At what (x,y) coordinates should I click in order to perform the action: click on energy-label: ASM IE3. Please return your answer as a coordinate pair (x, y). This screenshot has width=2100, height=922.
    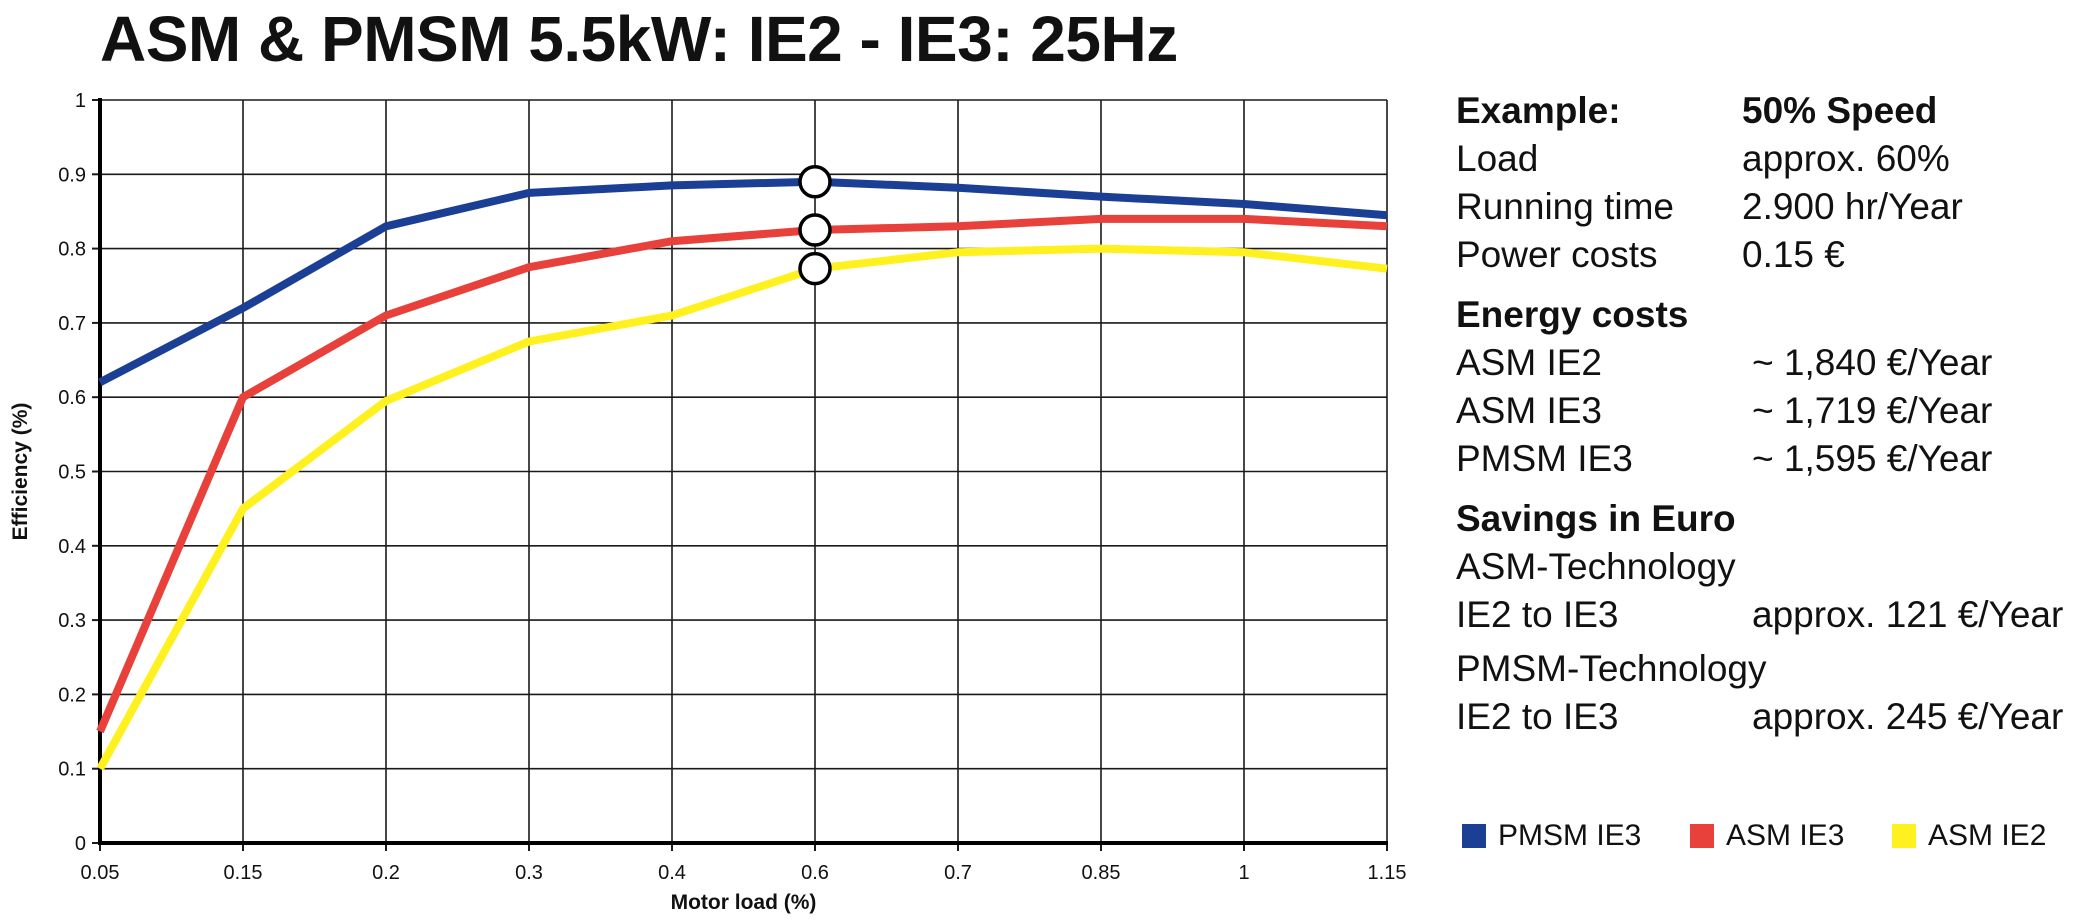
    Looking at the image, I should click on (1529, 410).